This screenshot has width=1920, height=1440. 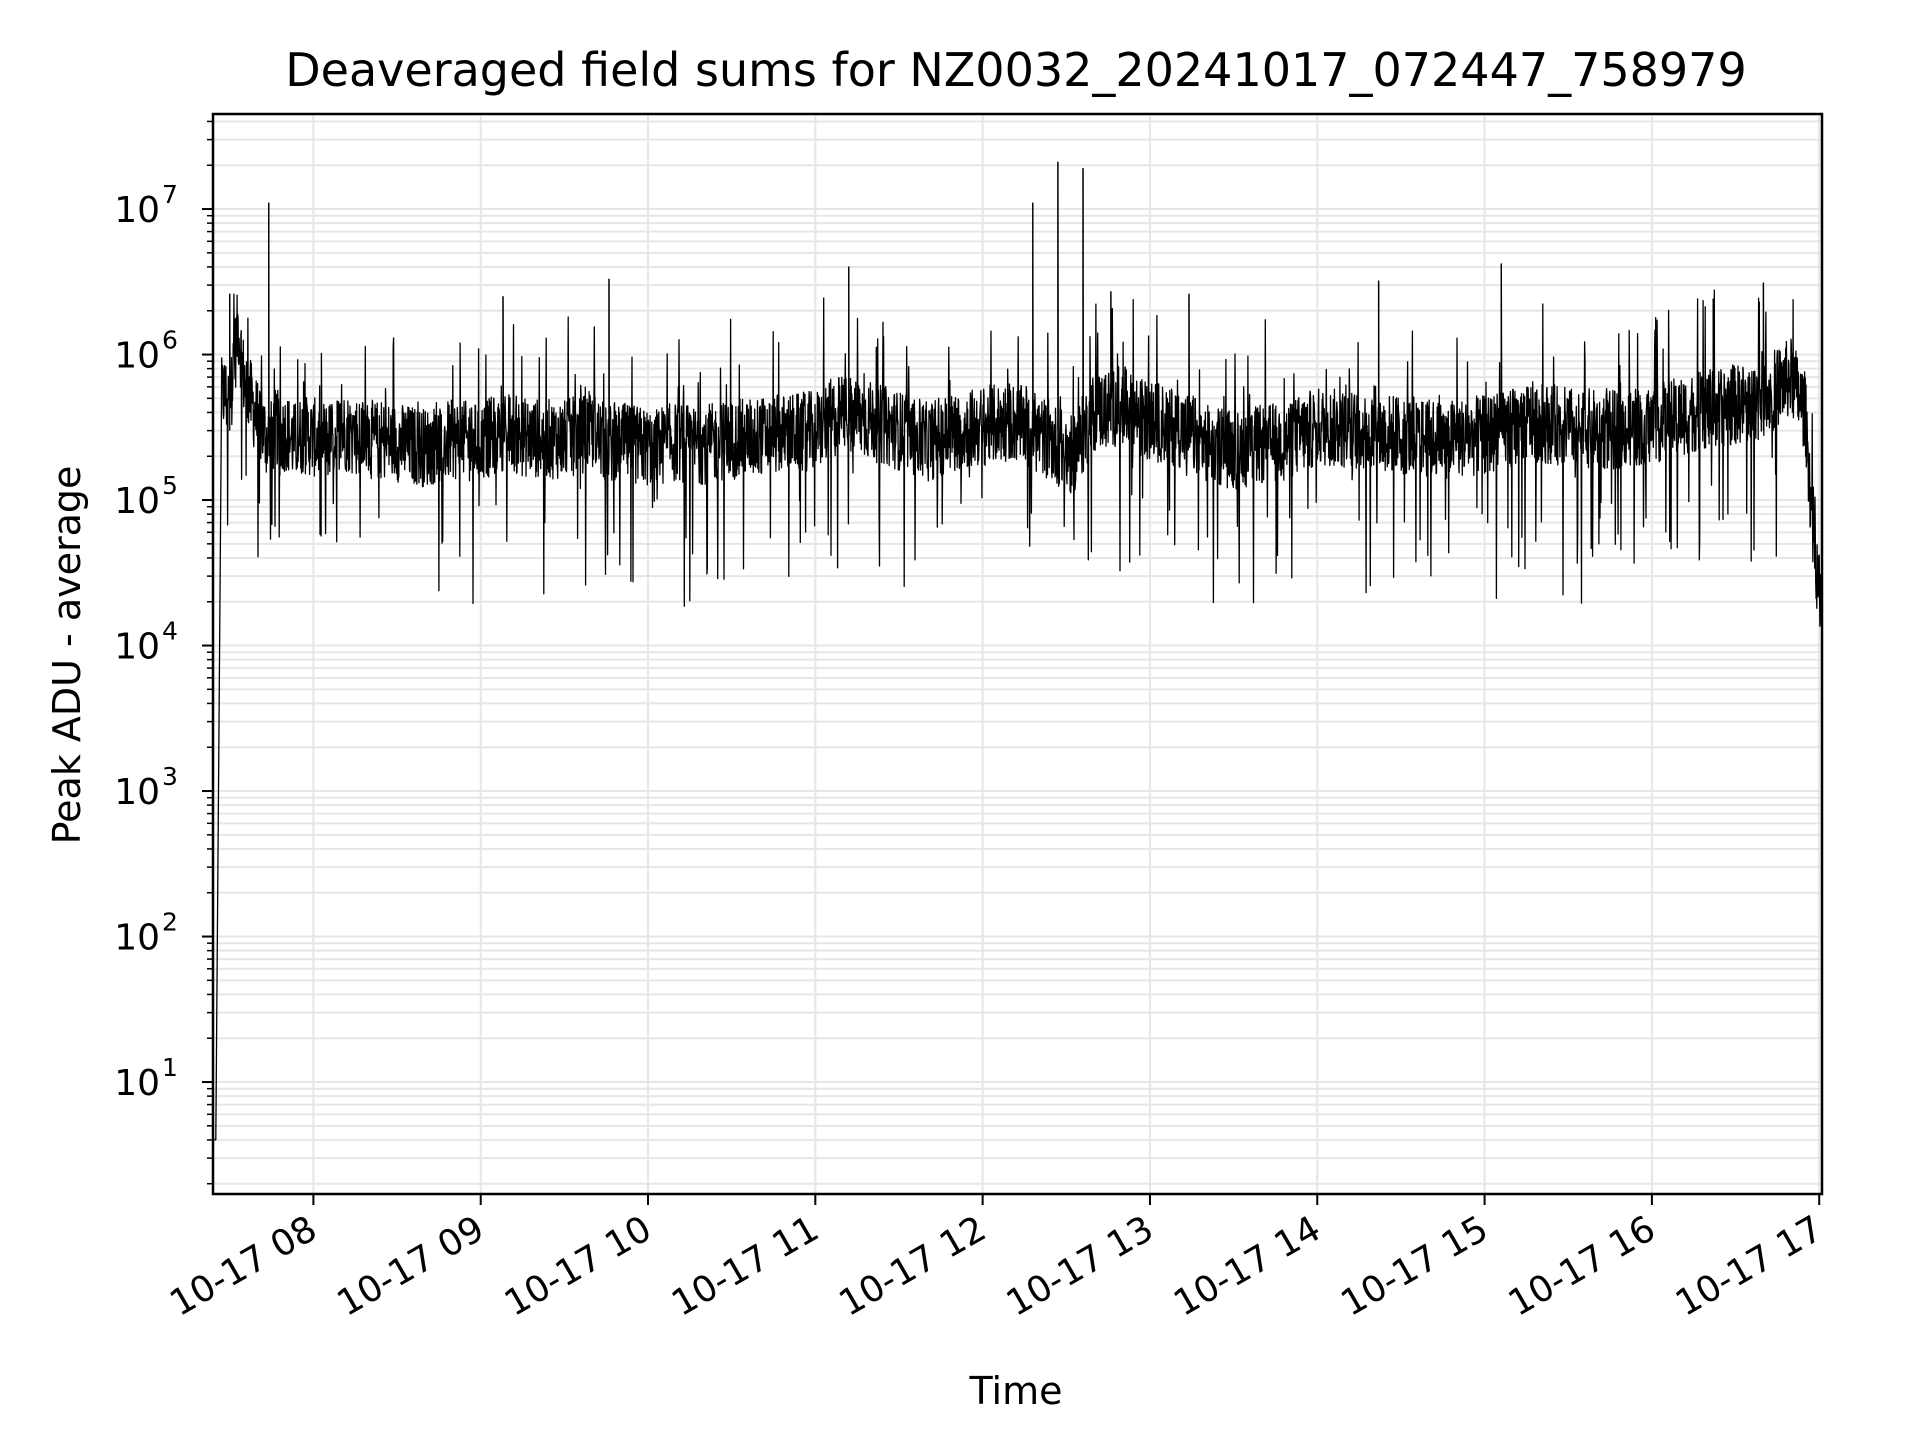 I want to click on y-tick-exponent: 3, so click(x=170, y=776).